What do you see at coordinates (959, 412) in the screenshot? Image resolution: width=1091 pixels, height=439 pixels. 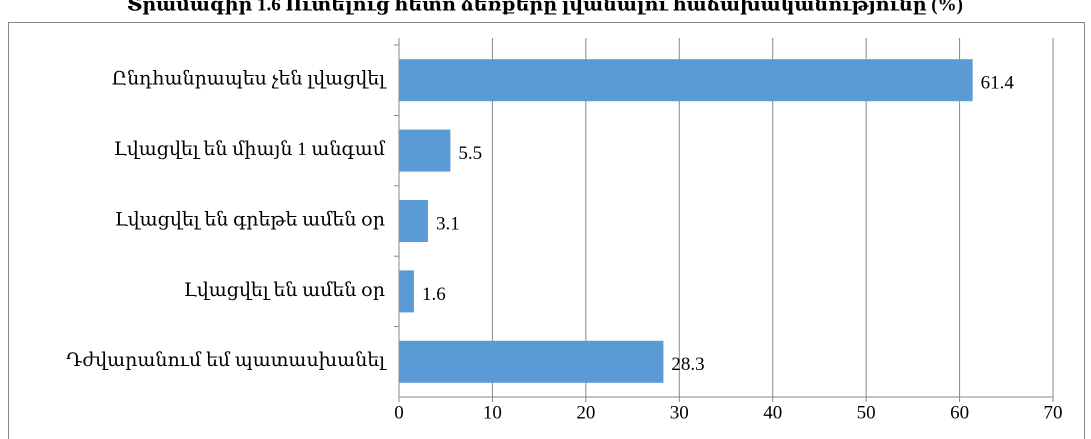 I see `x-tick-label: 60` at bounding box center [959, 412].